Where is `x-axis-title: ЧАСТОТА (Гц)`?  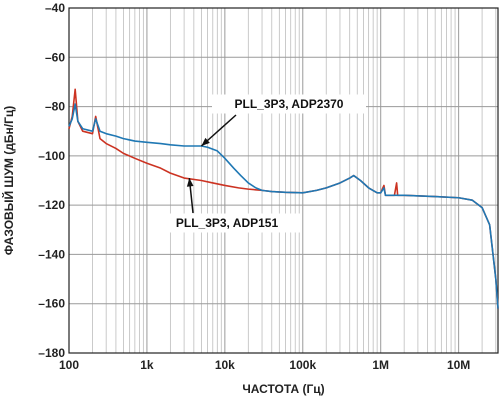 x-axis-title: ЧАСТОТА (Гц) is located at coordinates (283, 389).